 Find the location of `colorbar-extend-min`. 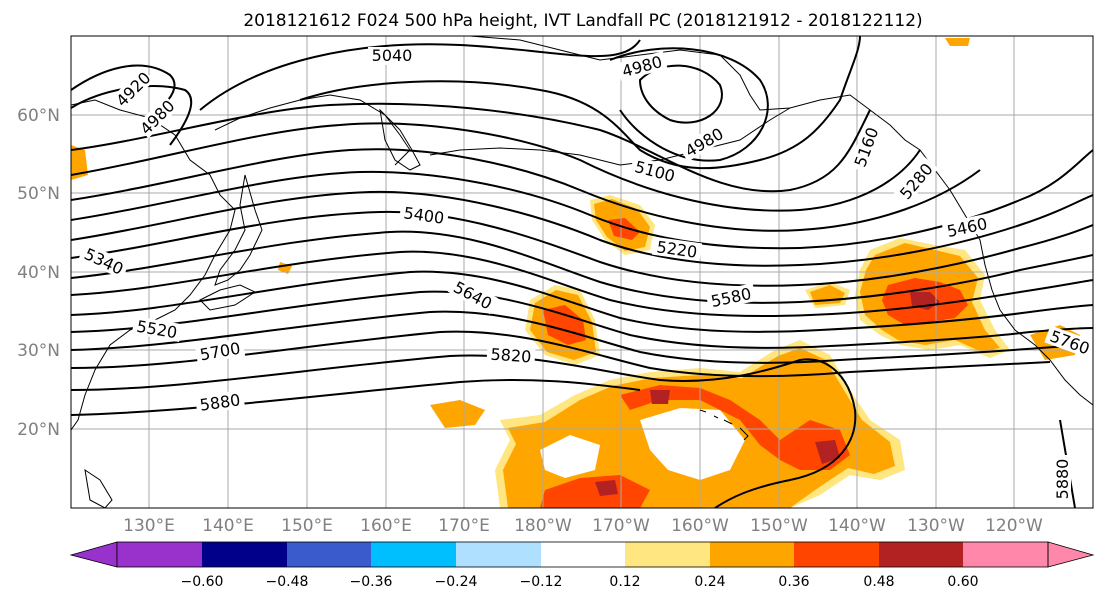

colorbar-extend-min is located at coordinates (93, 554).